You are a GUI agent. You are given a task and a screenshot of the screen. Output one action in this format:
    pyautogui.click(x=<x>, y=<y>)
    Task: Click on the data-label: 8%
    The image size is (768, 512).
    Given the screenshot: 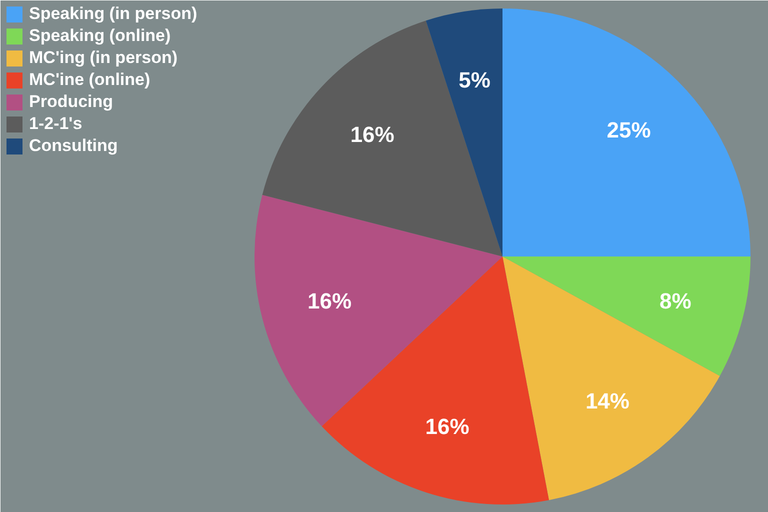 What is the action you would take?
    pyautogui.click(x=676, y=301)
    